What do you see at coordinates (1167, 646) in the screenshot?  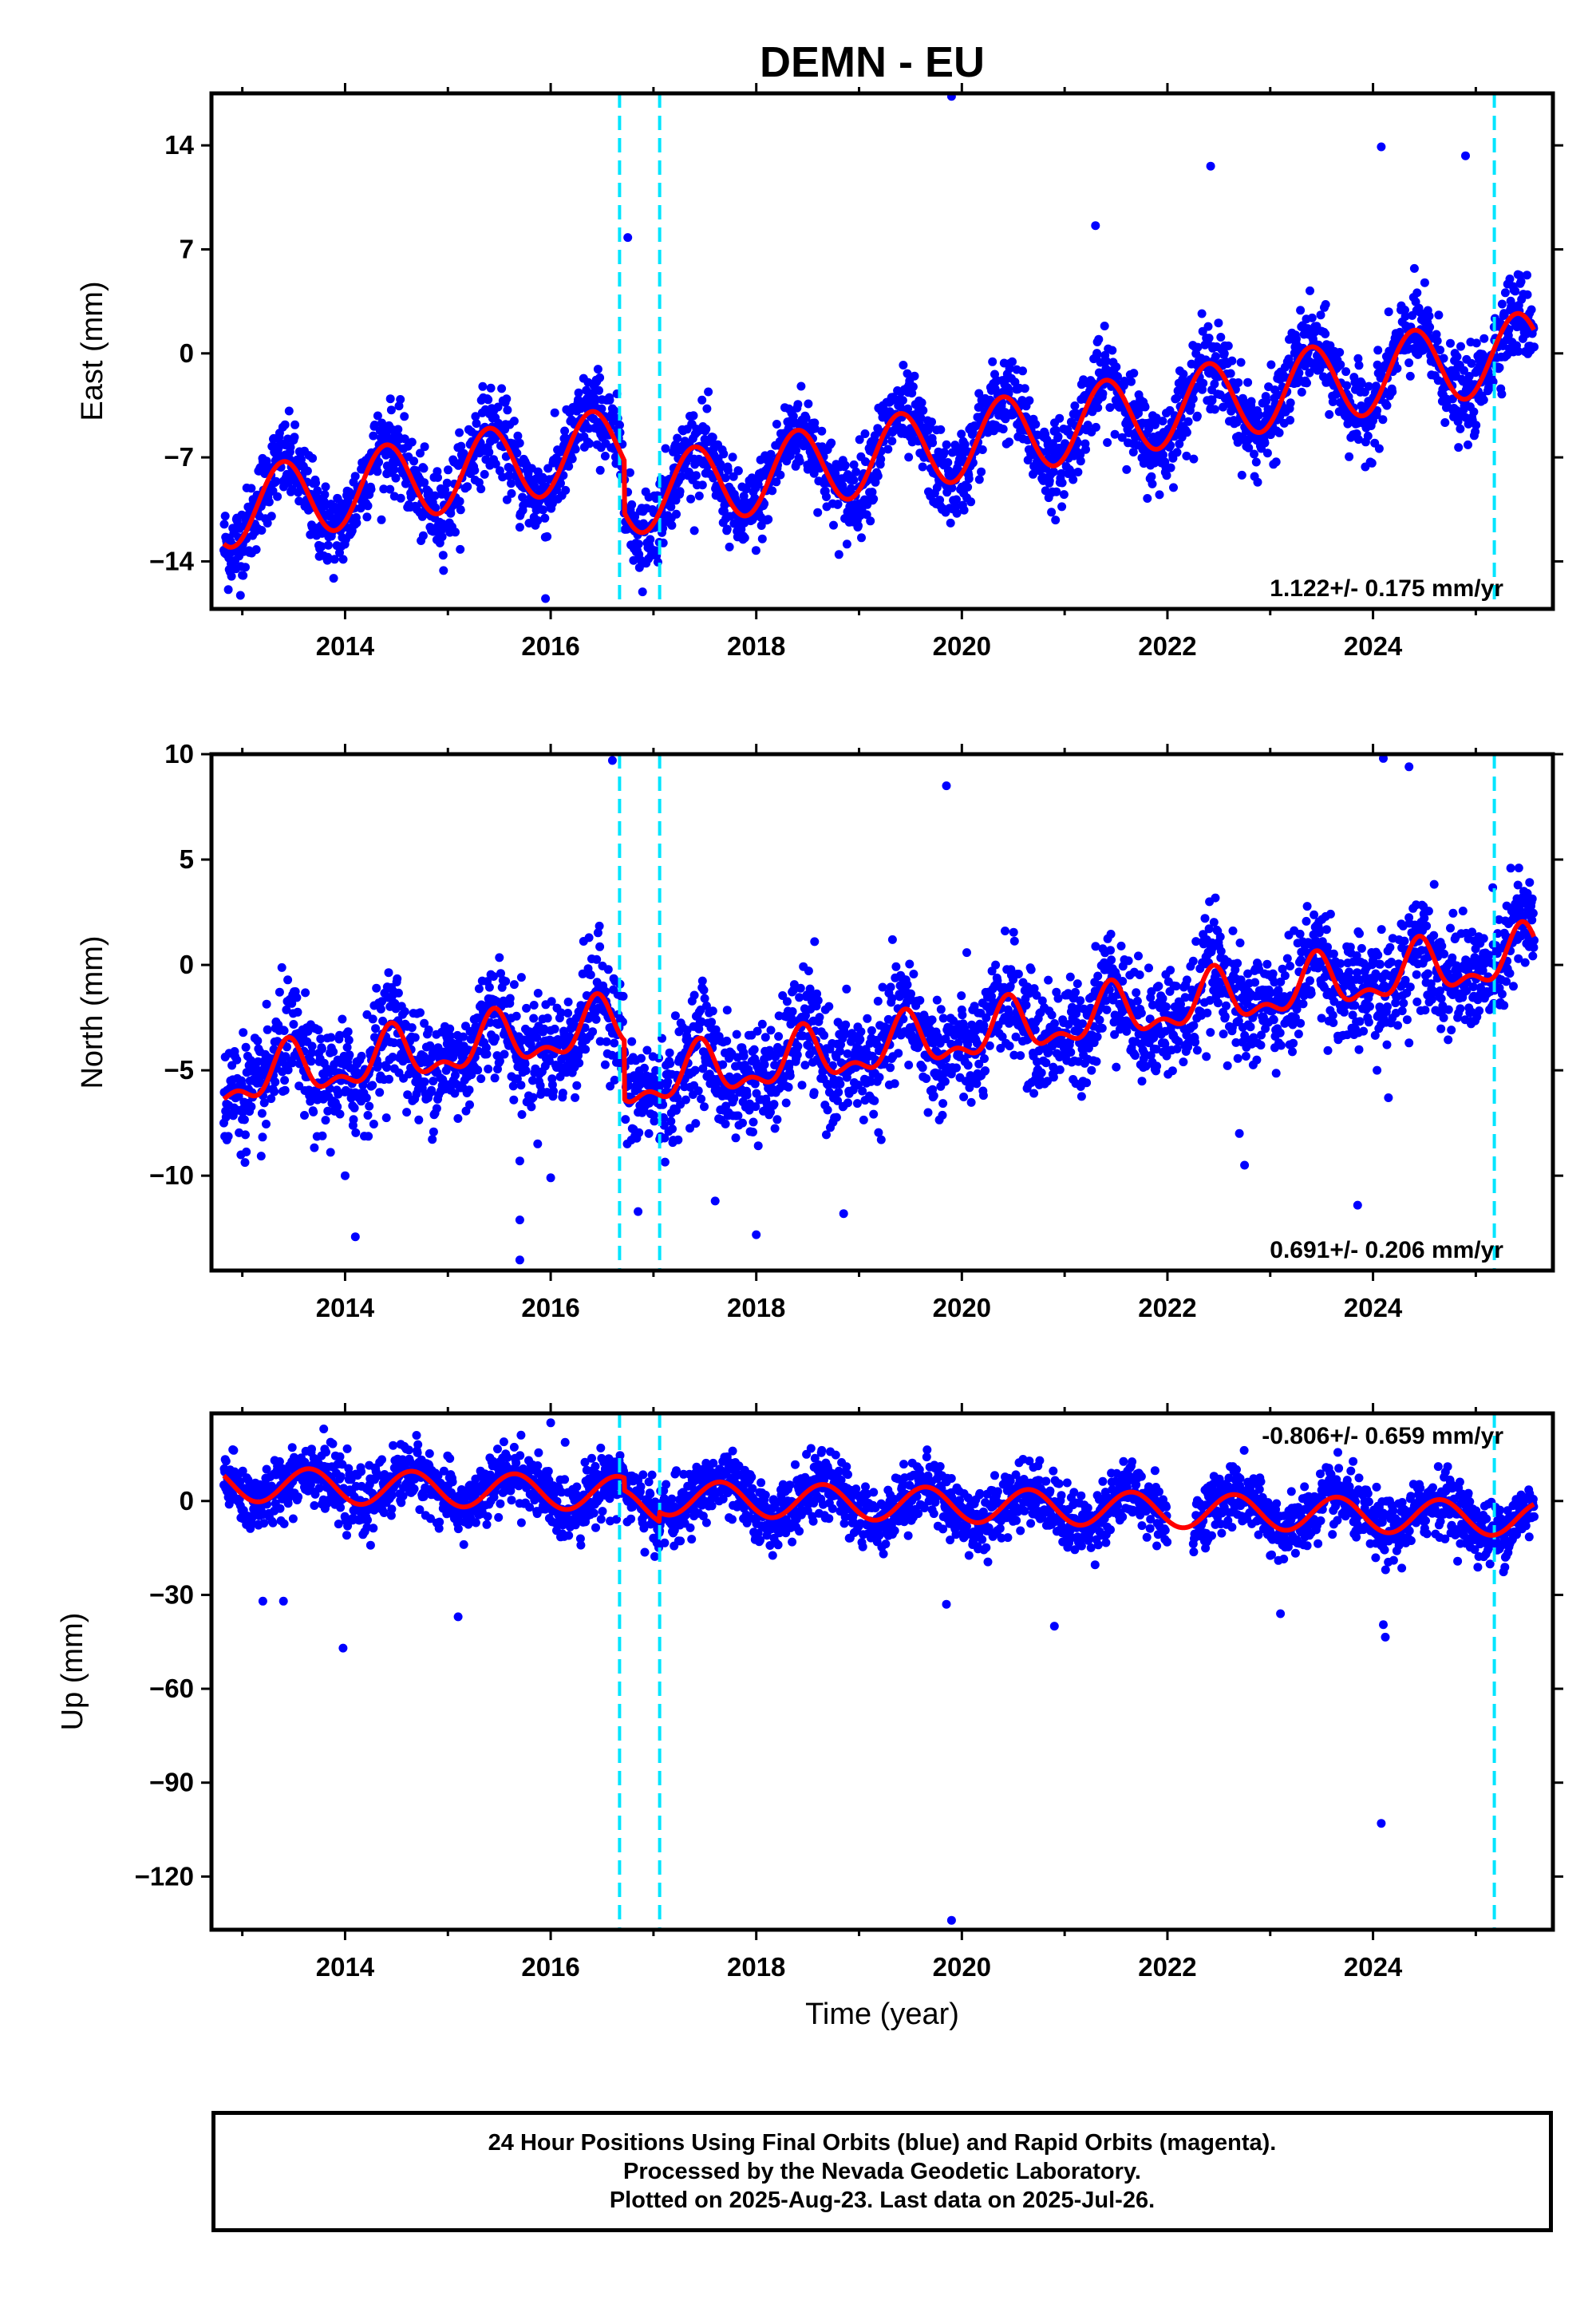 I see `xtick-label: 2022` at bounding box center [1167, 646].